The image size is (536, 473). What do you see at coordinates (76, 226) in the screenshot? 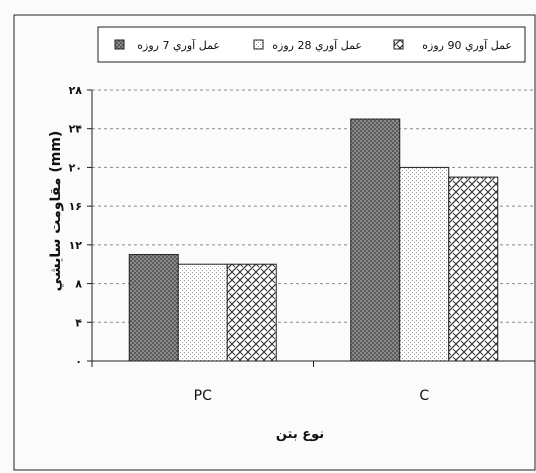
I see `y-tick-labels: ۰ ۴ ۸ ۱۲ ۱۶ ۲۰ ۲۴ ۲۸` at bounding box center [76, 226].